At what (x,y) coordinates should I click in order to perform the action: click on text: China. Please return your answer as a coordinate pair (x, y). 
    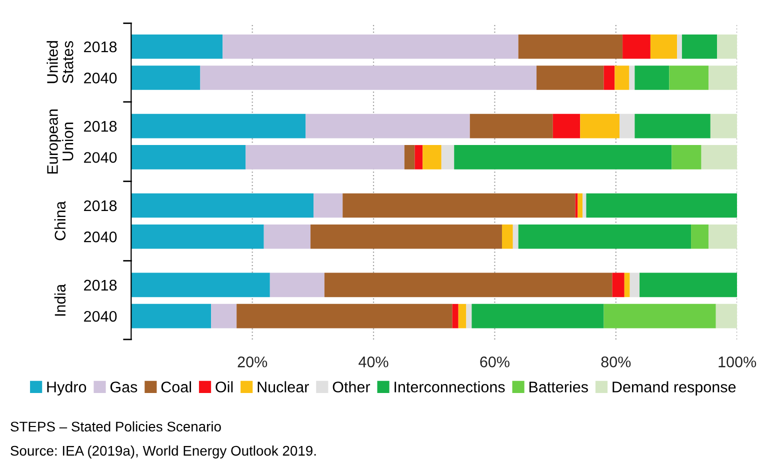
    Looking at the image, I should click on (60, 220).